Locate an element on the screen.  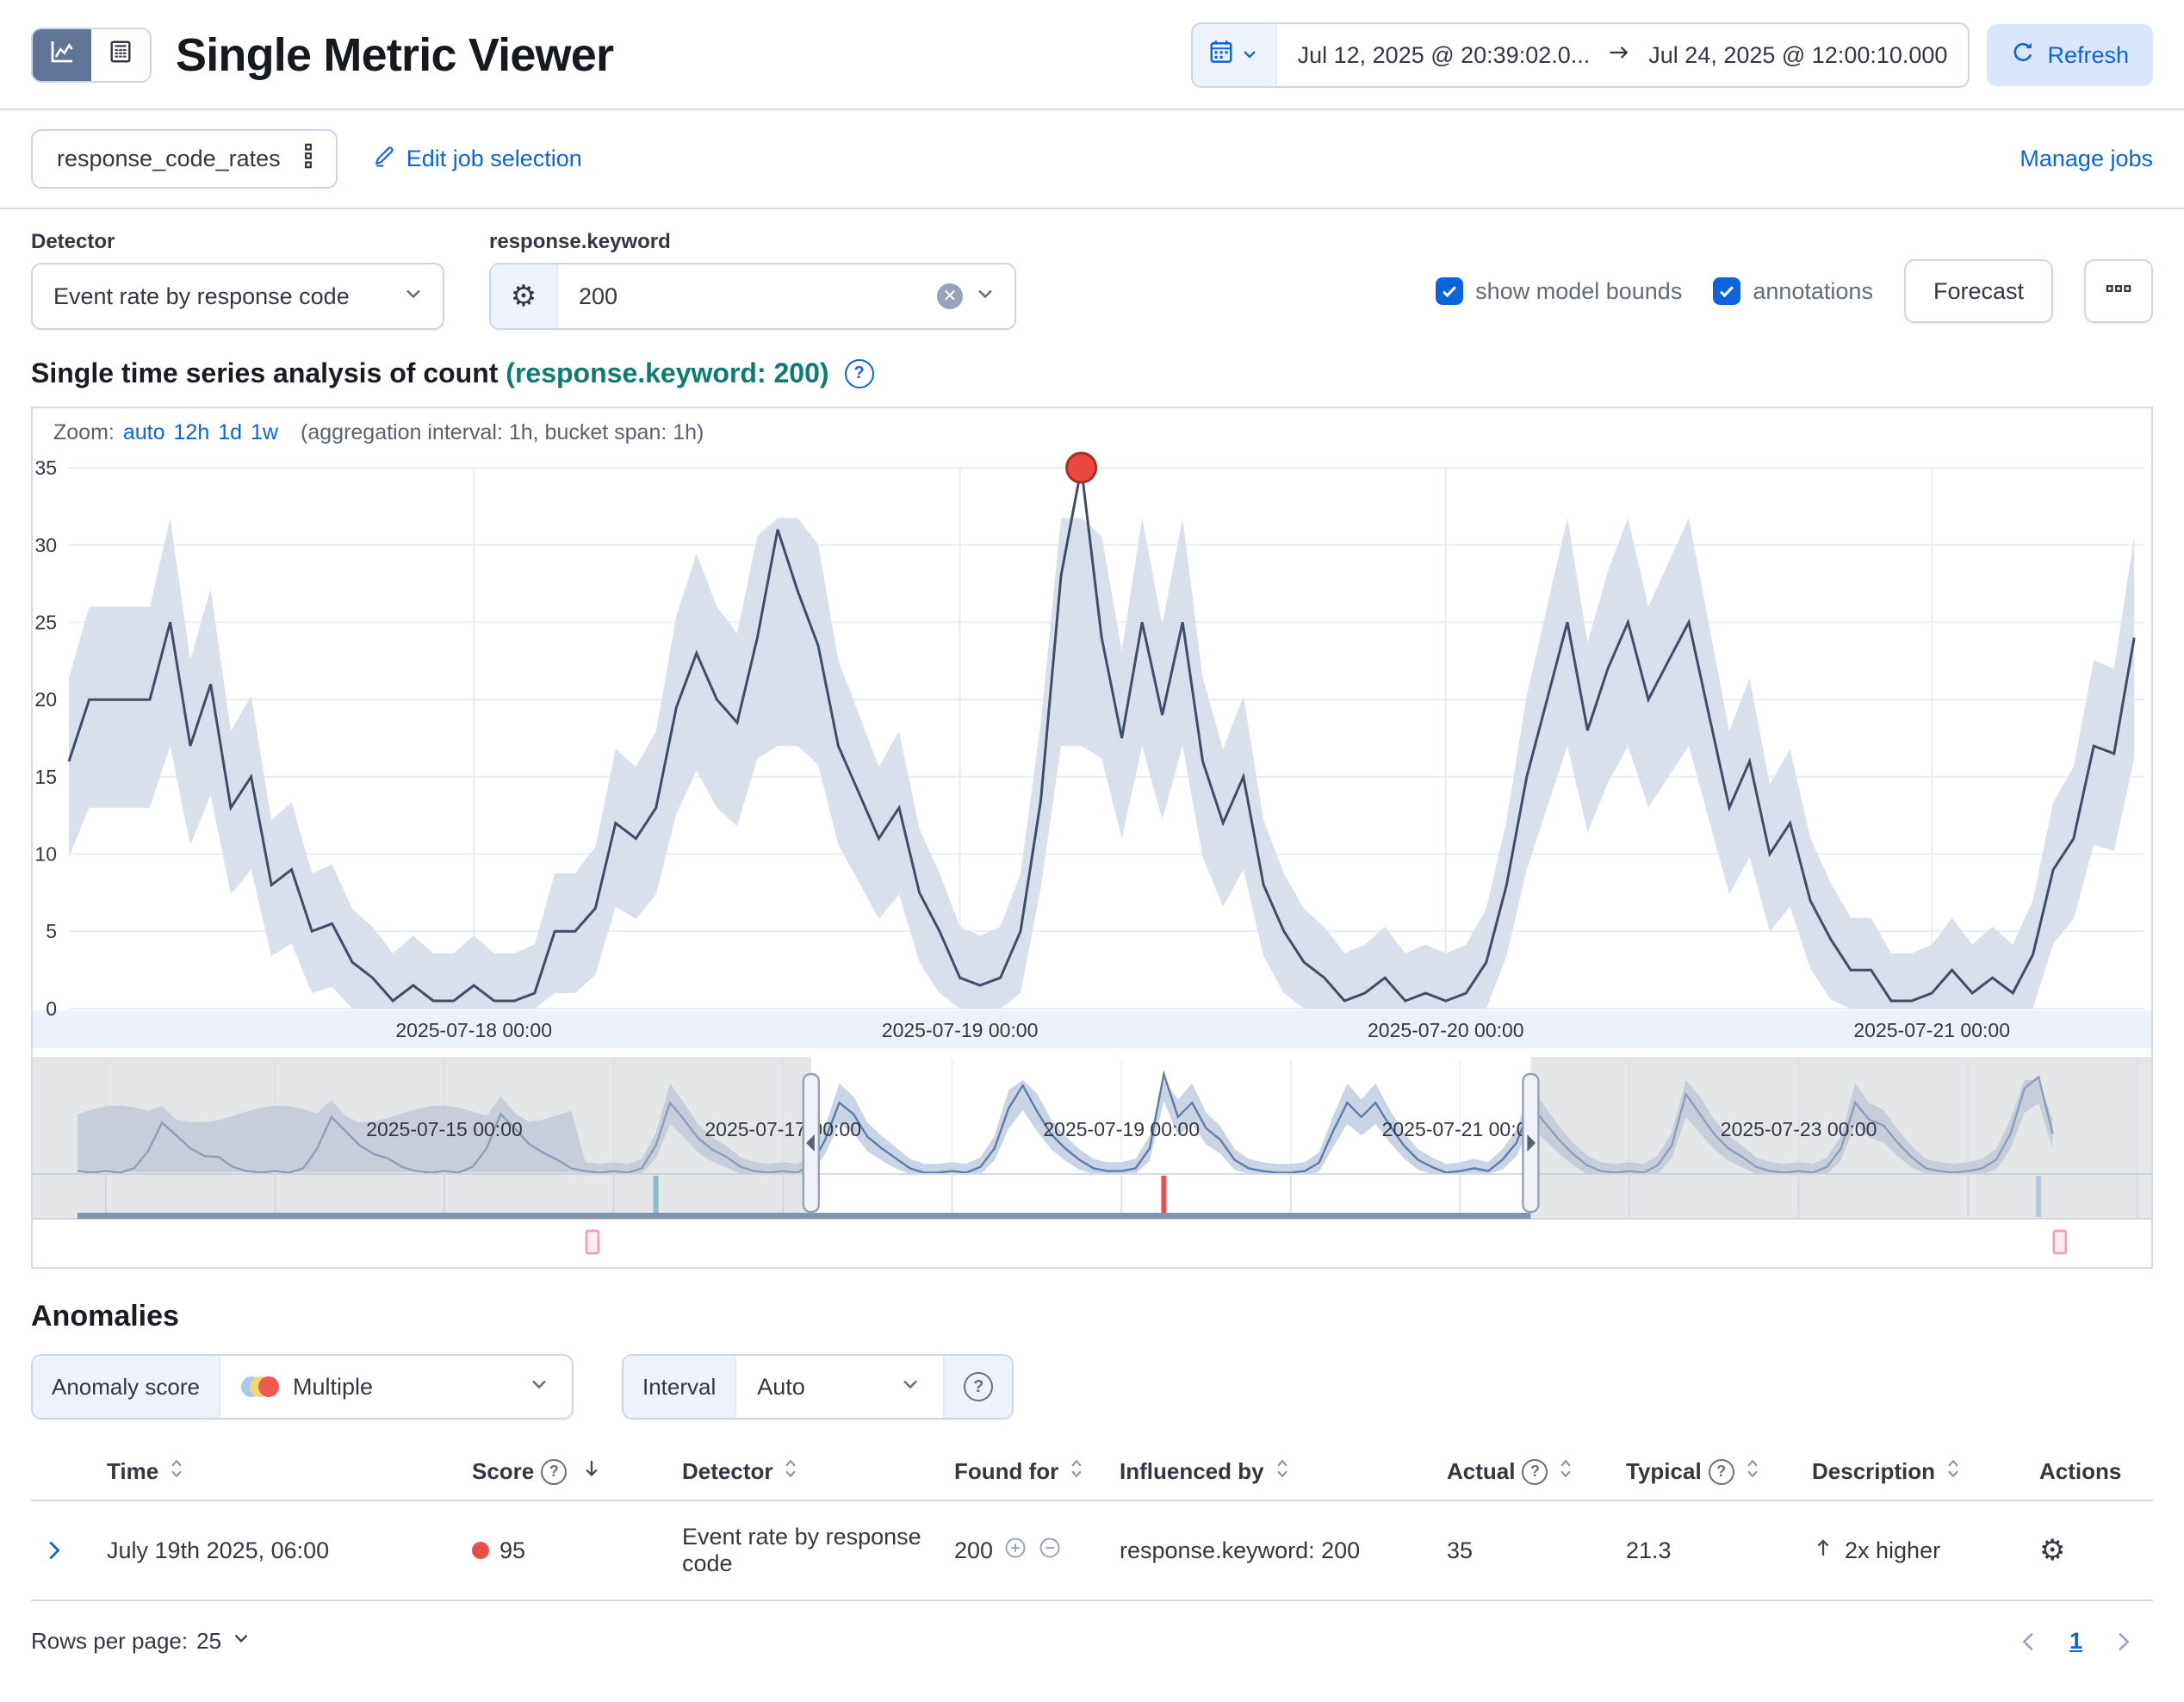
date-picker-quick-menu is located at coordinates (1234, 55).